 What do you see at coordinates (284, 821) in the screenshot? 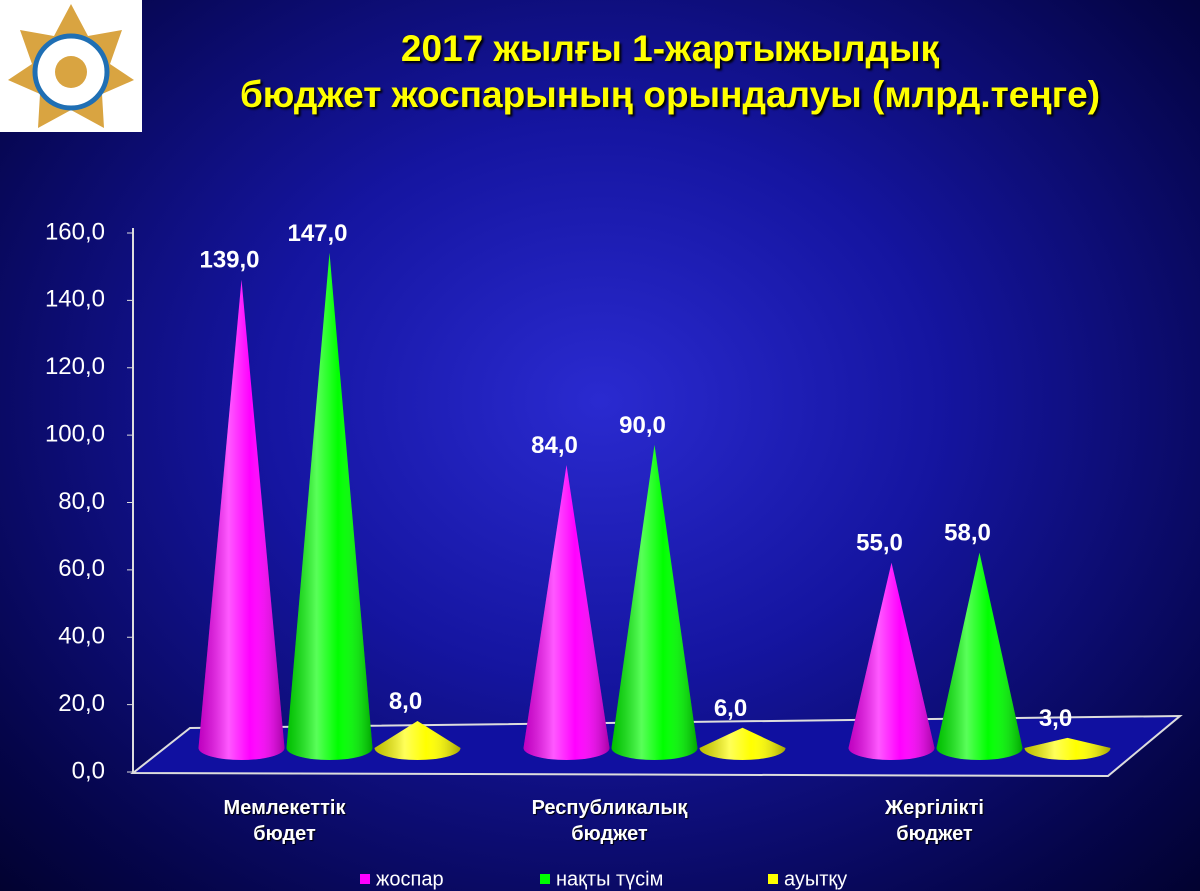
I see `x-tick-label: Мемлекеттік бюдет` at bounding box center [284, 821].